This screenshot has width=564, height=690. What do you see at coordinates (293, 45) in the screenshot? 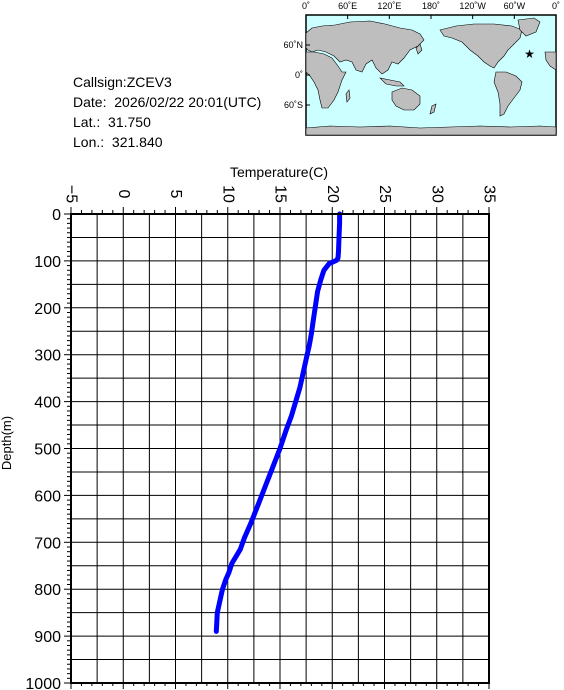
I see `map-lat-label: 60˚N` at bounding box center [293, 45].